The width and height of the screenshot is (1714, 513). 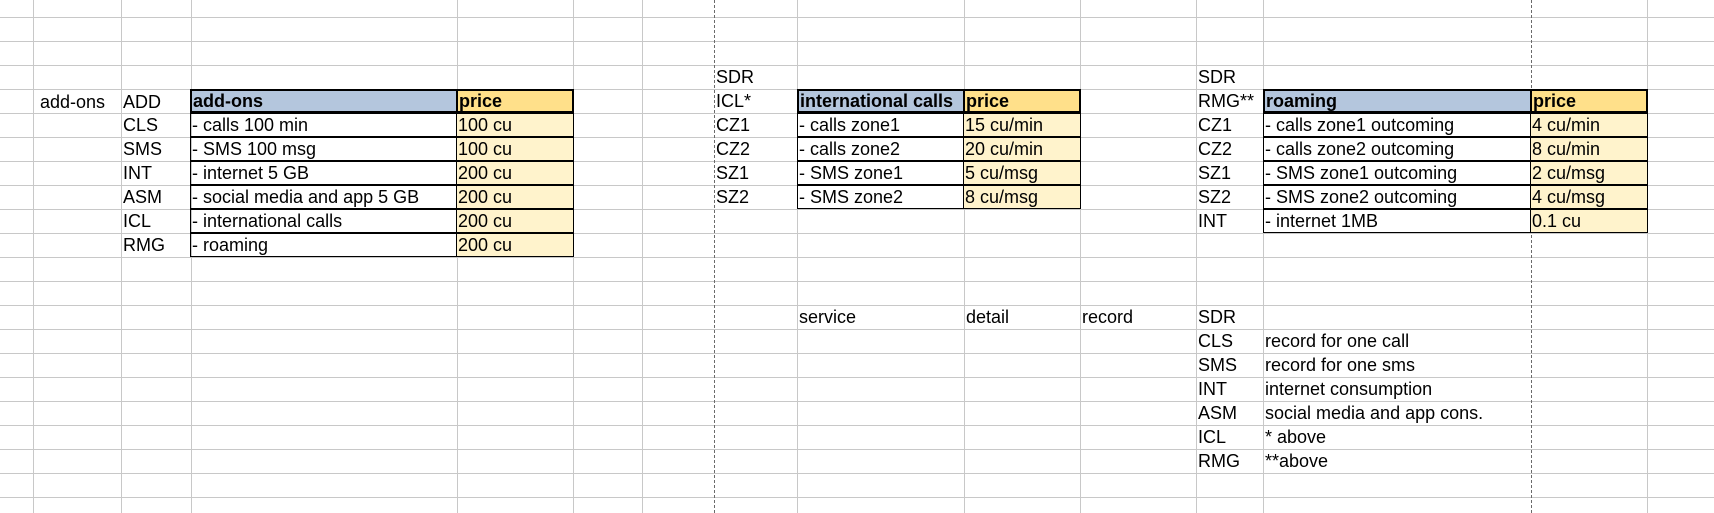 What do you see at coordinates (1226, 101) in the screenshot?
I see `roaming-code-header: RMG**` at bounding box center [1226, 101].